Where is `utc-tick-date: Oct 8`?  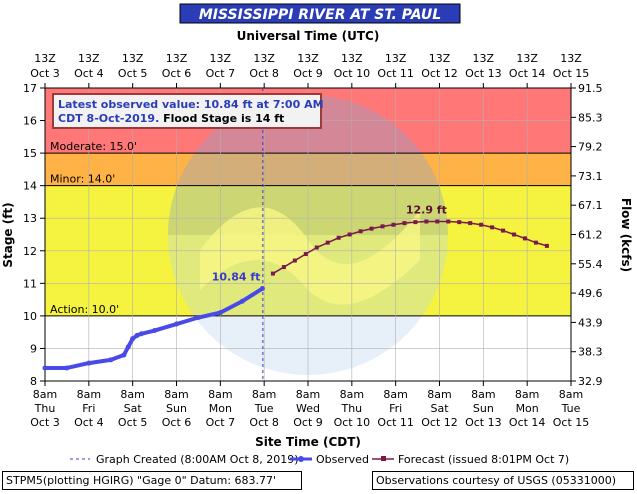 utc-tick-date: Oct 8 is located at coordinates (264, 73).